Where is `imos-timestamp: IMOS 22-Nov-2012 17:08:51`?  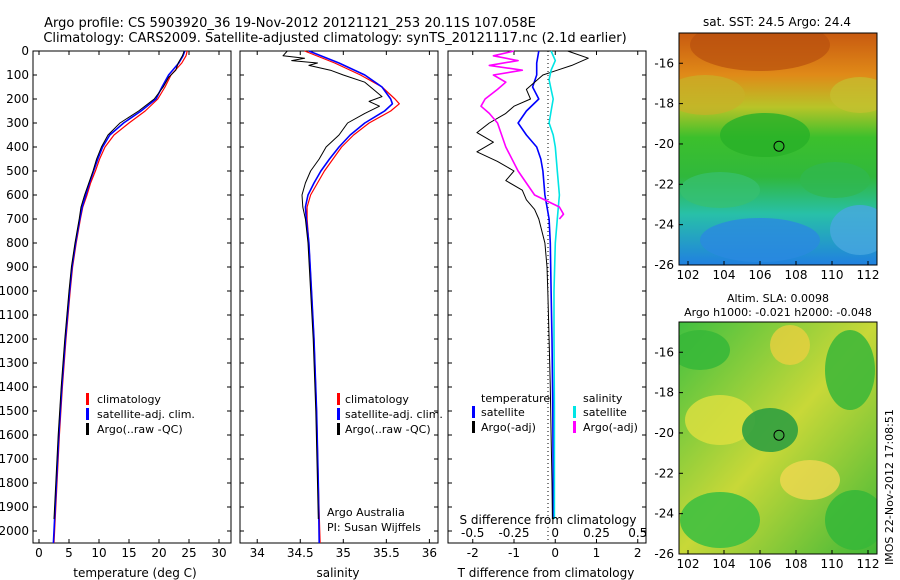
imos-timestamp: IMOS 22-Nov-2012 17:08:51 is located at coordinates (889, 487).